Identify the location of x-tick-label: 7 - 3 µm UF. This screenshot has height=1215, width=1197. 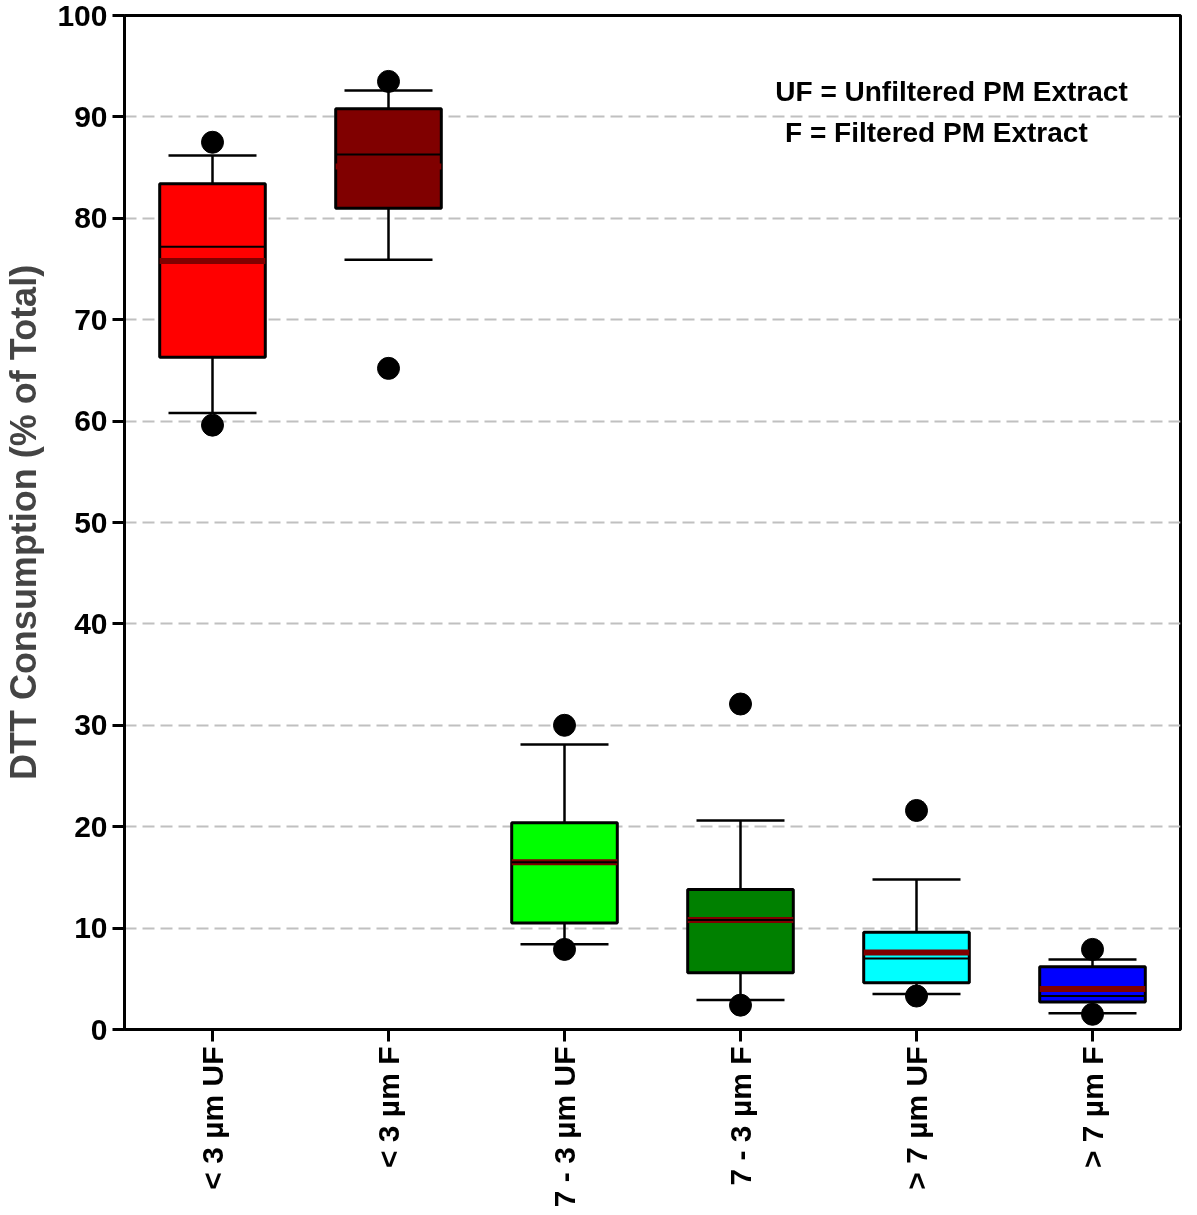
(564, 1127).